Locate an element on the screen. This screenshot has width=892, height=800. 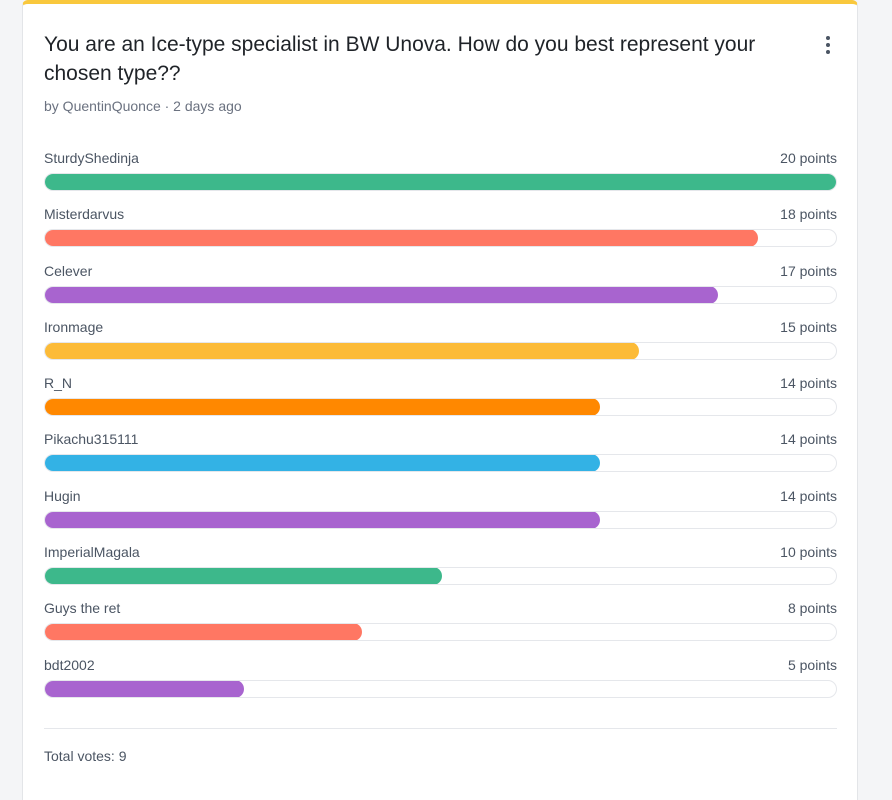
option-points: 18 points is located at coordinates (808, 214).